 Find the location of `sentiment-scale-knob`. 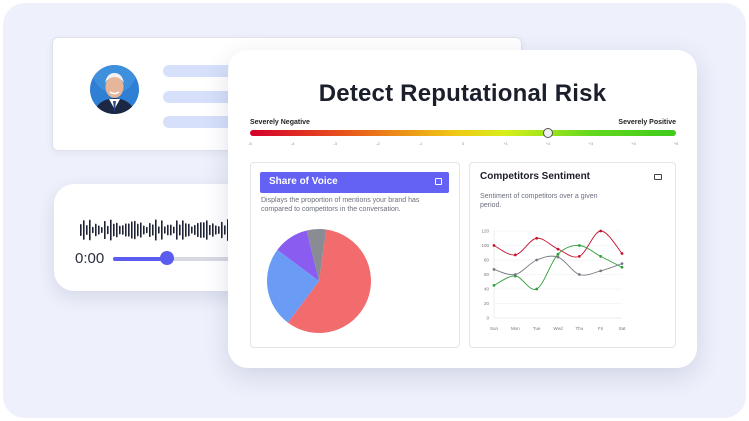

sentiment-scale-knob is located at coordinates (548, 133).